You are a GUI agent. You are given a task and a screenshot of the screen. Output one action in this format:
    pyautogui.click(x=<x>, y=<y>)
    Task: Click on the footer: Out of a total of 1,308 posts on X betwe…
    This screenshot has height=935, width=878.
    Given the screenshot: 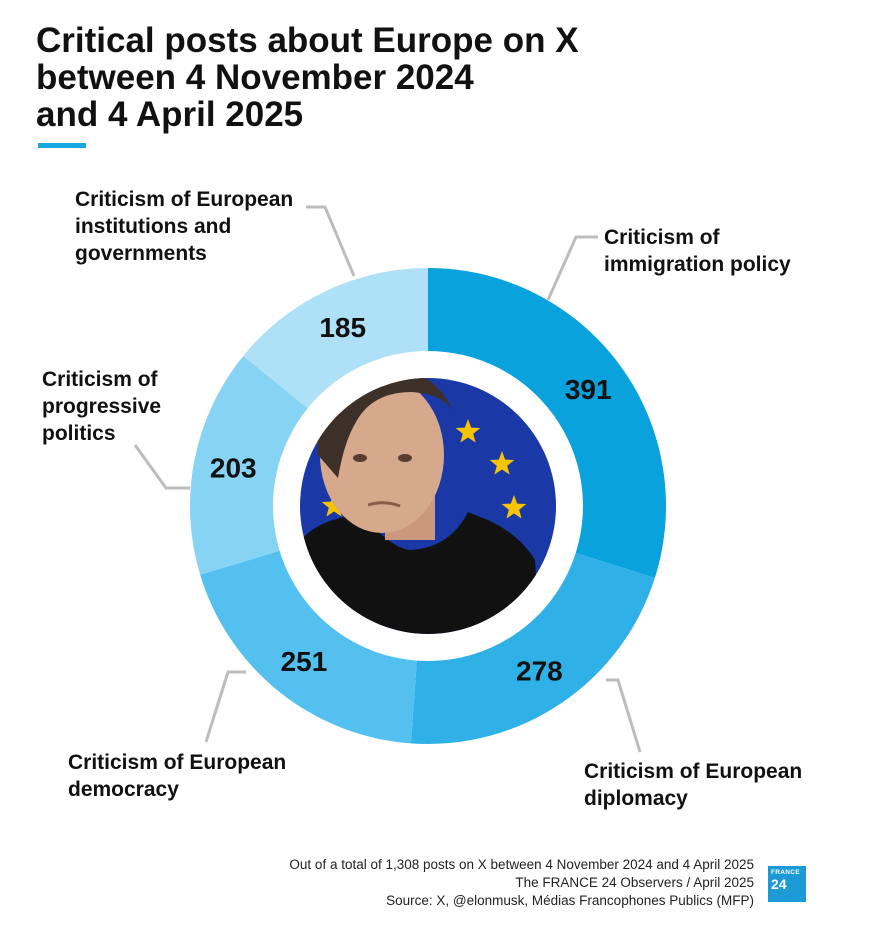 What is the action you would take?
    pyautogui.click(x=521, y=883)
    